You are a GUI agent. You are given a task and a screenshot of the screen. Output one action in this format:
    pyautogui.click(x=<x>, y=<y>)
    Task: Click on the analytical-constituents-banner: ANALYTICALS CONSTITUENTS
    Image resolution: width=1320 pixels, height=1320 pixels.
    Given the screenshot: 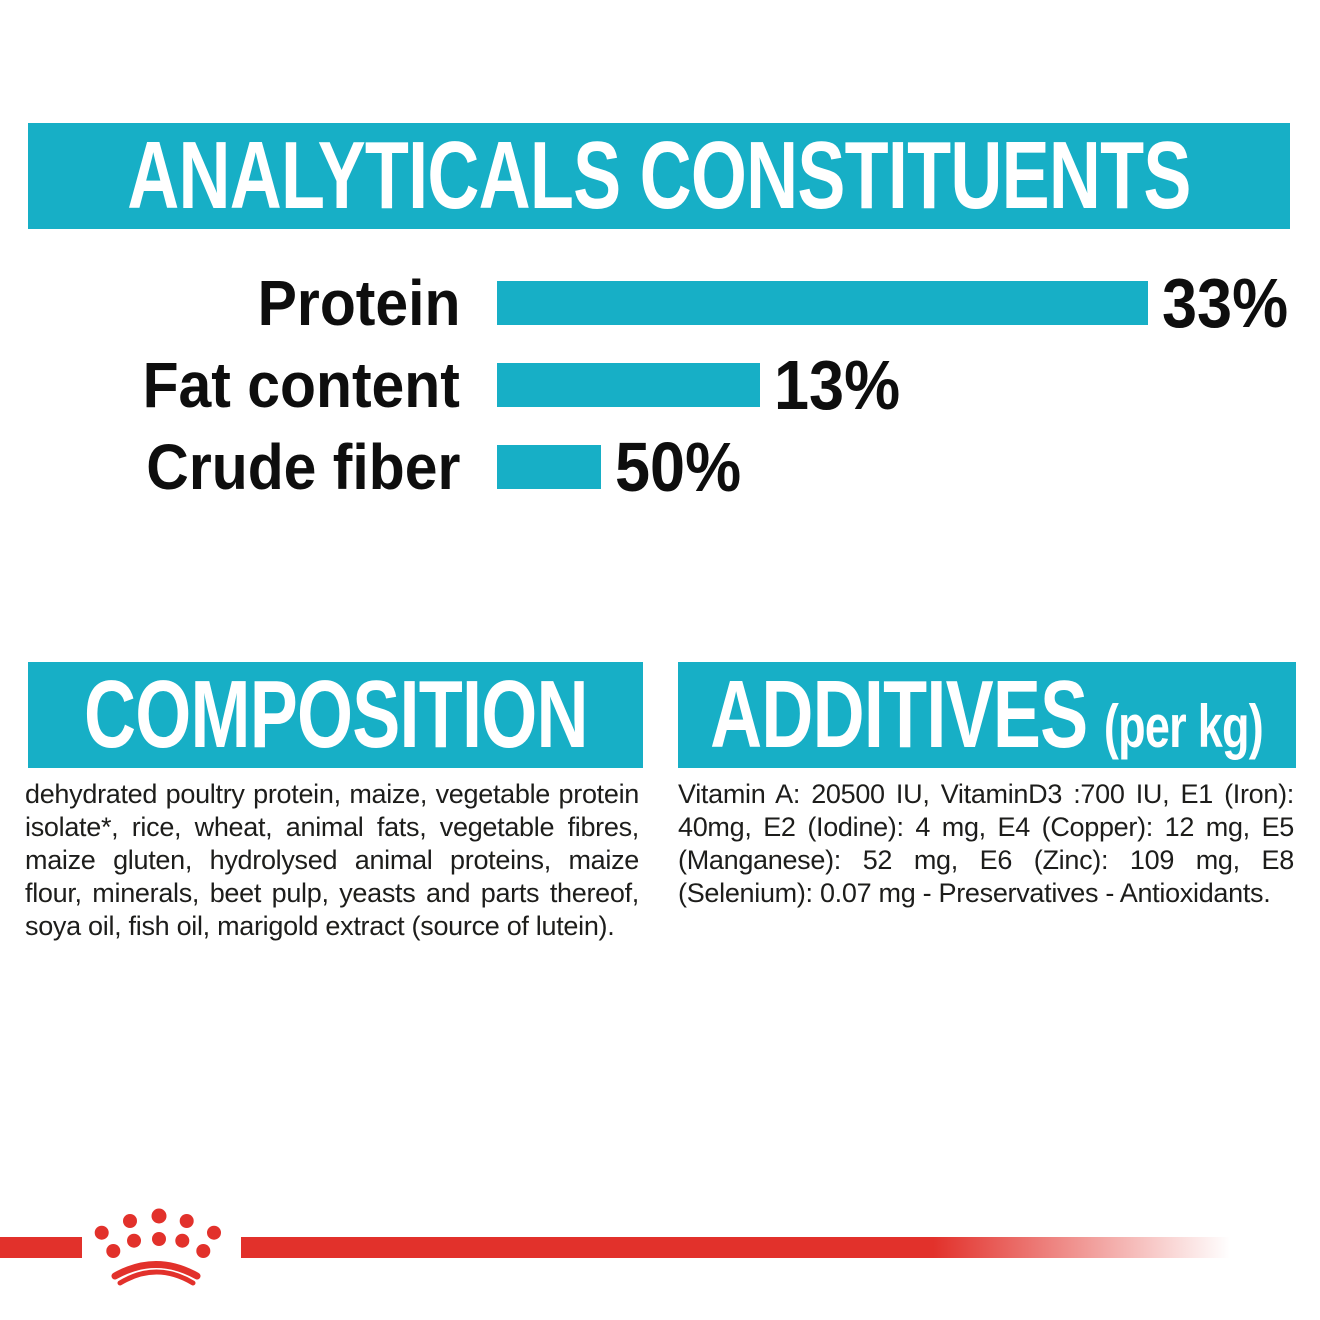 What is the action you would take?
    pyautogui.click(x=659, y=176)
    